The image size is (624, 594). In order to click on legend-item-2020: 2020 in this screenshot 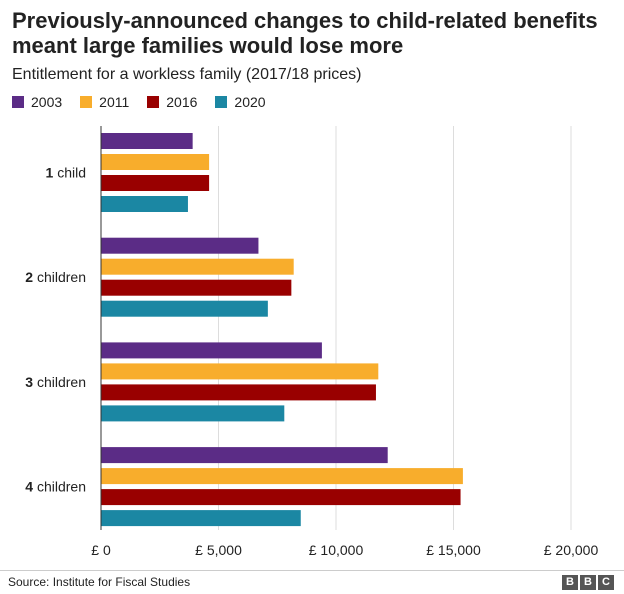, I will do `click(240, 102)`.